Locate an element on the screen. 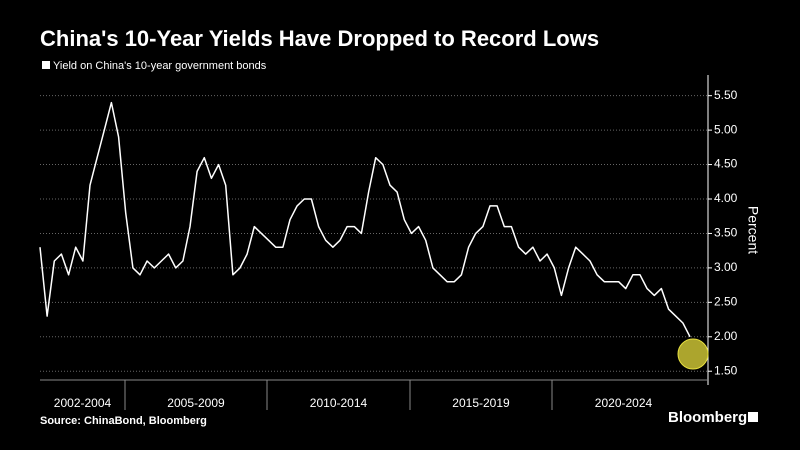  y-axis-label: Percent is located at coordinates (753, 230).